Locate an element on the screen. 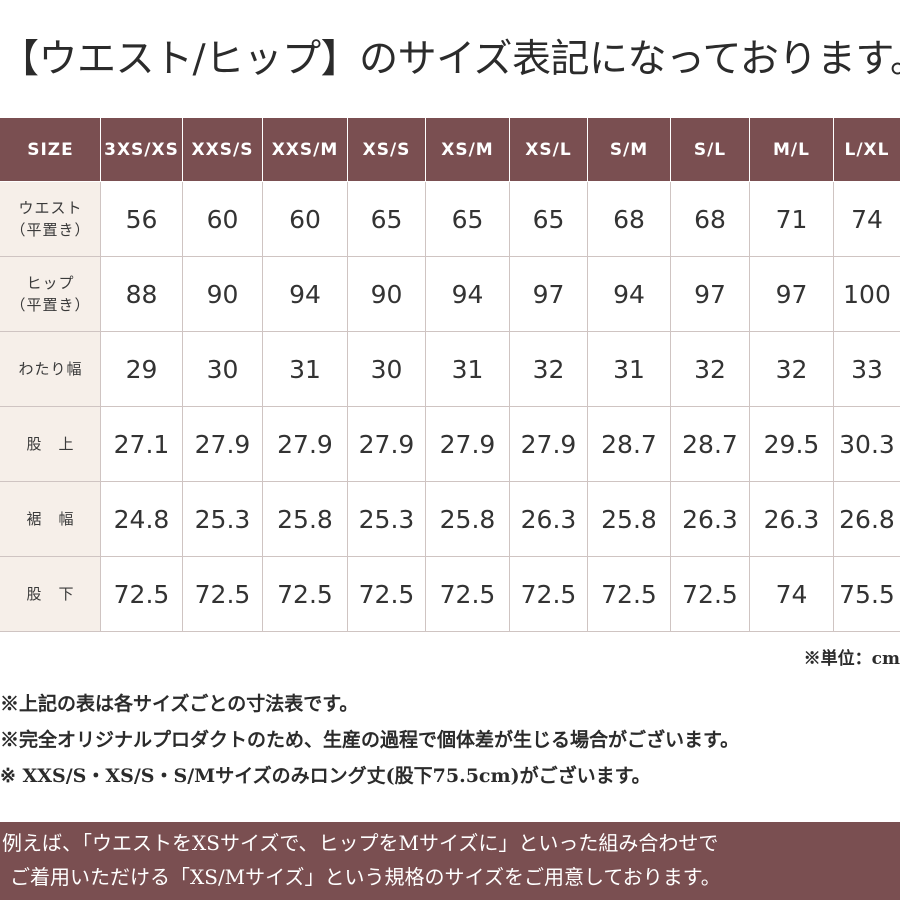 The height and width of the screenshot is (900, 900). size-column-header: S/M is located at coordinates (629, 150).